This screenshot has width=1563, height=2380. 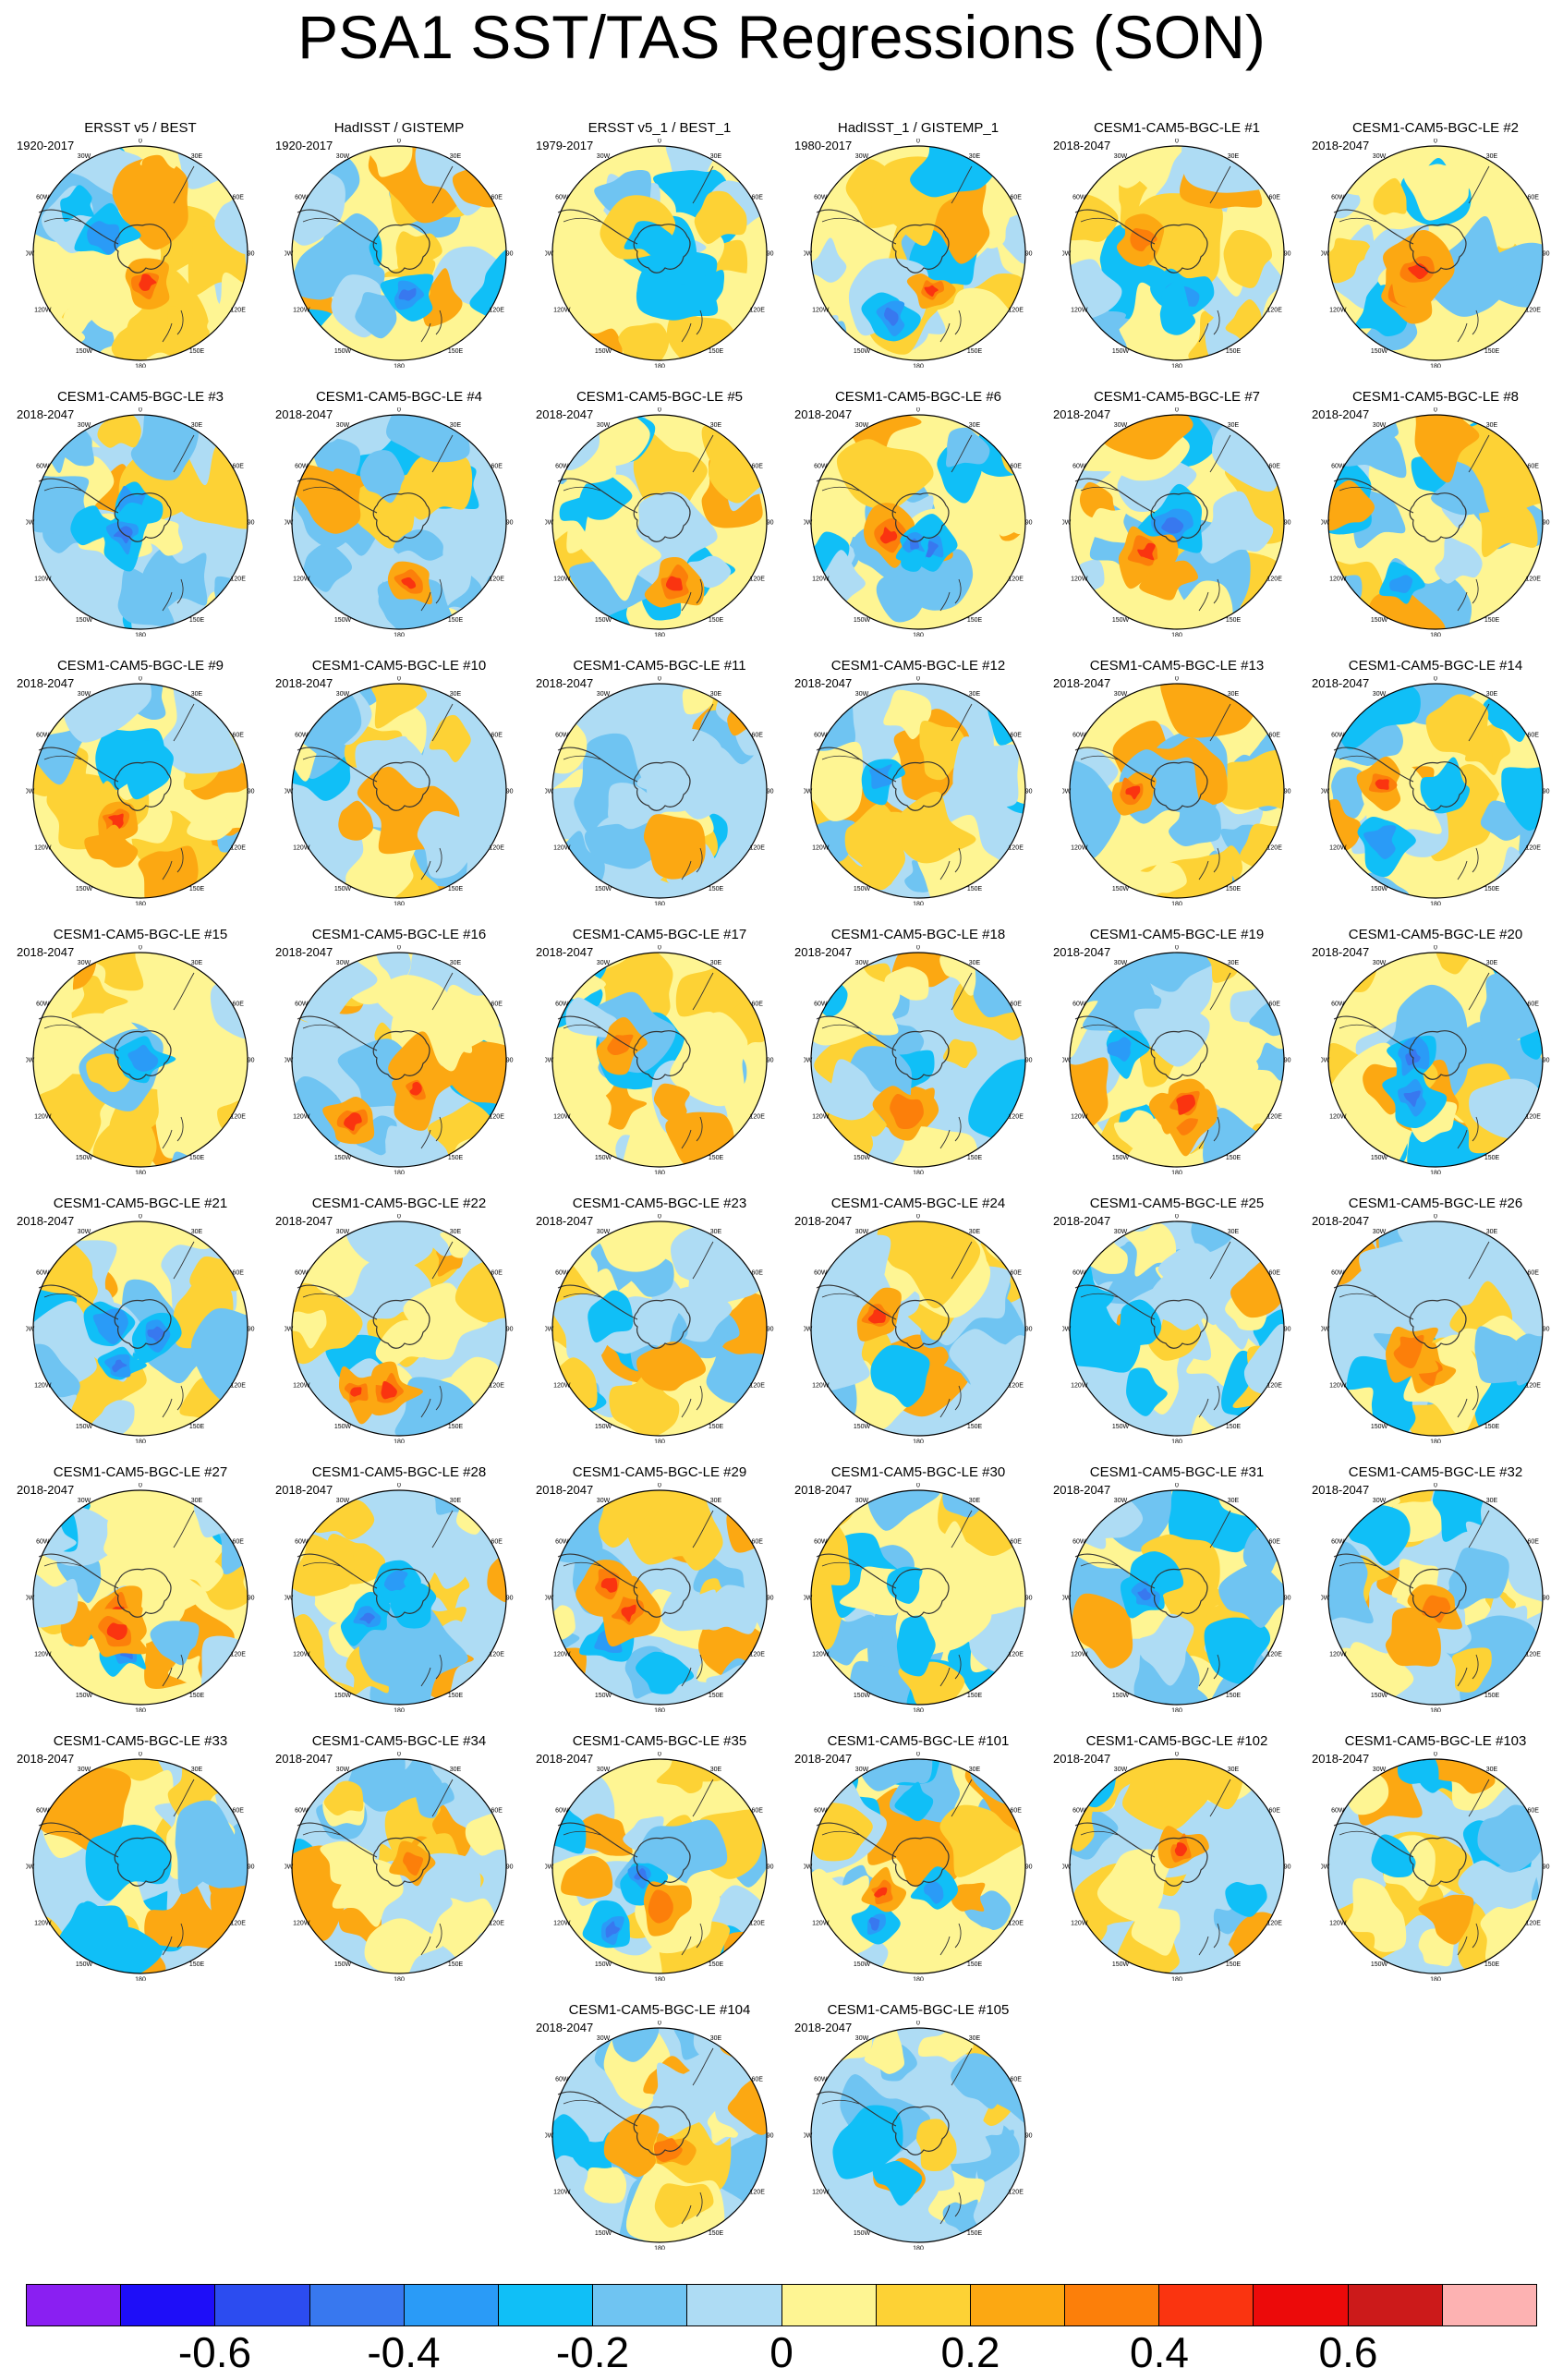 I want to click on panel-title: CESM1-CAM5-BGC-LE #26, so click(x=1435, y=1203).